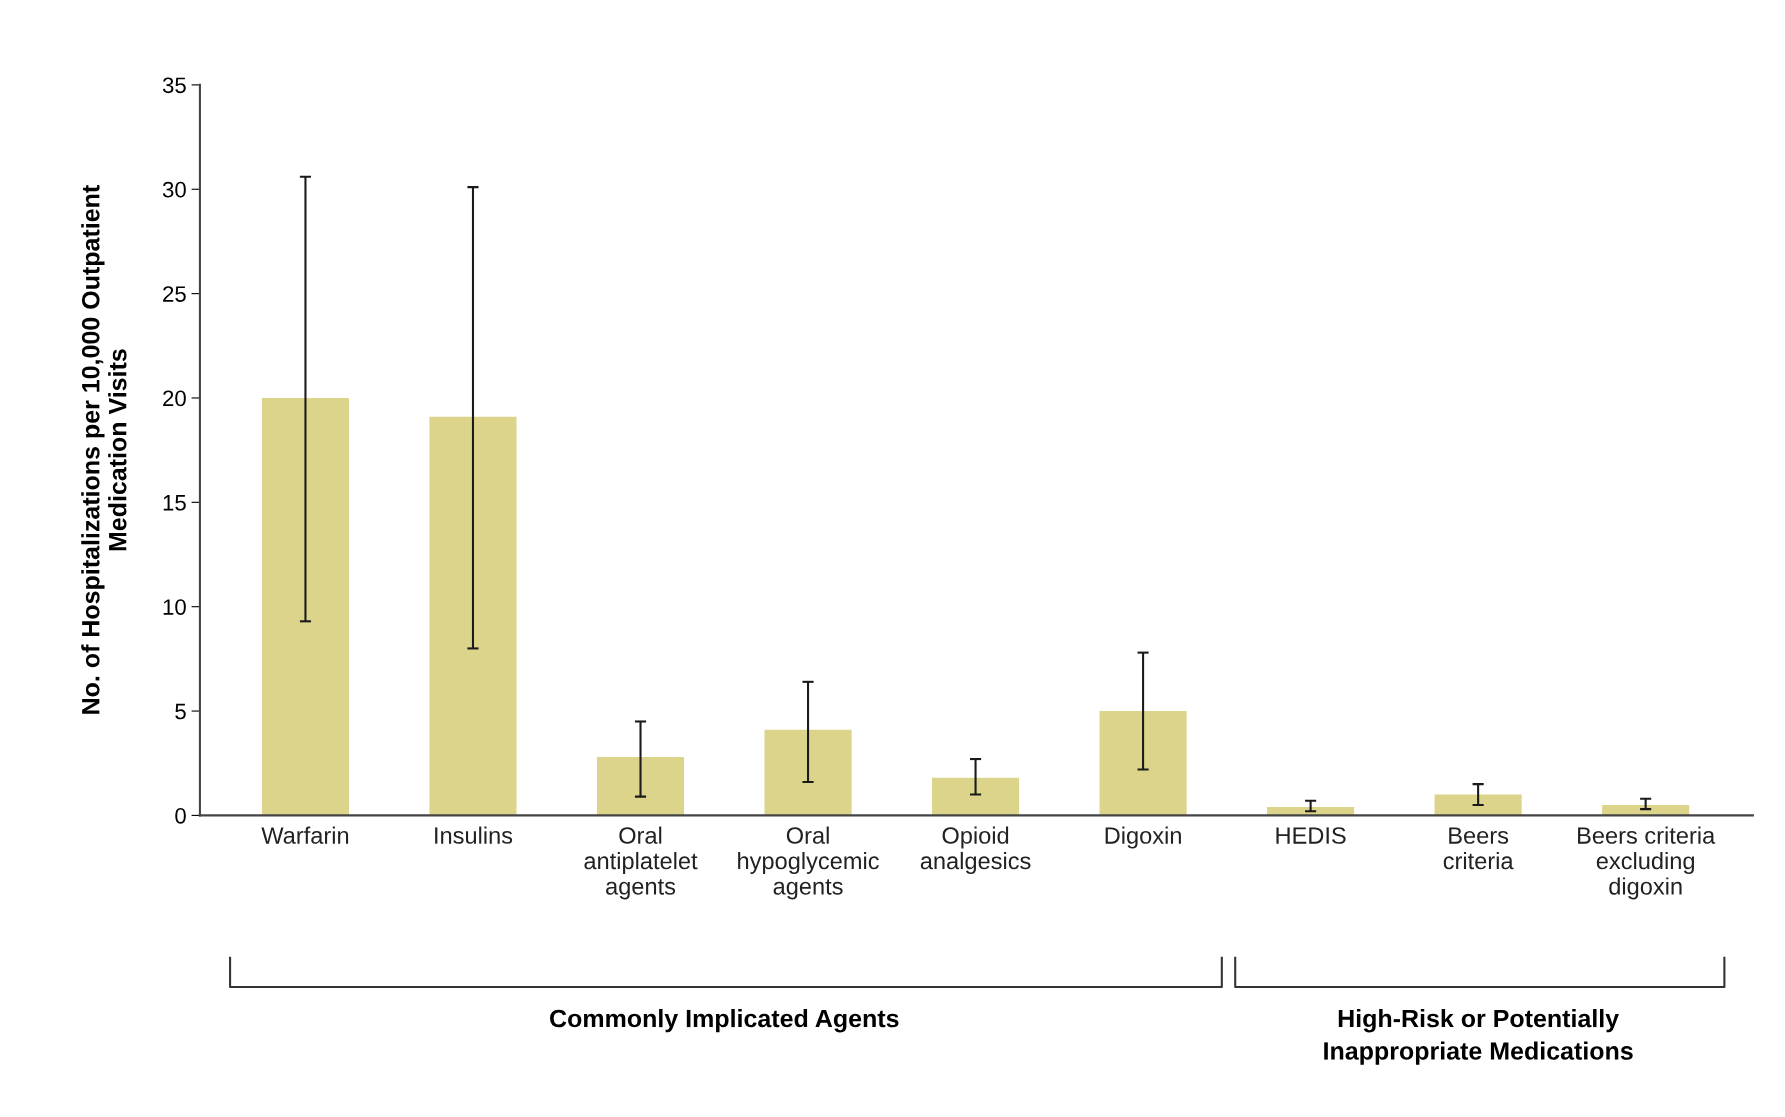 The image size is (1785, 1117). Describe the element at coordinates (724, 1021) in the screenshot. I see `text: Commonly Implicated Agents` at that location.